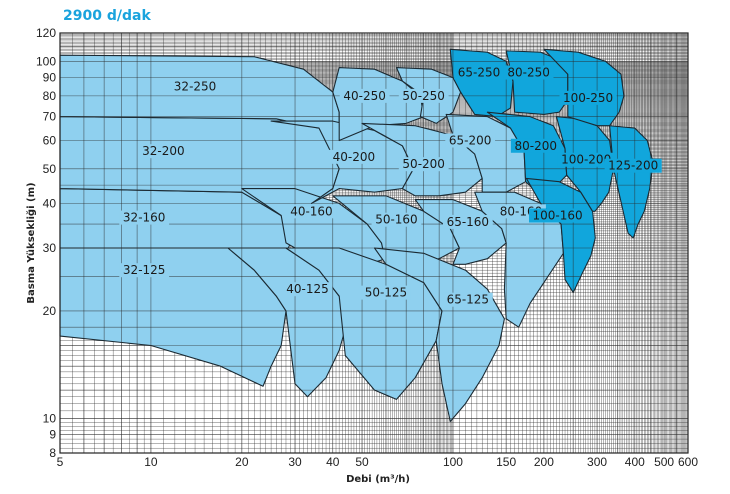  What do you see at coordinates (50, 248) in the screenshot?
I see `y-tick-label: 30` at bounding box center [50, 248].